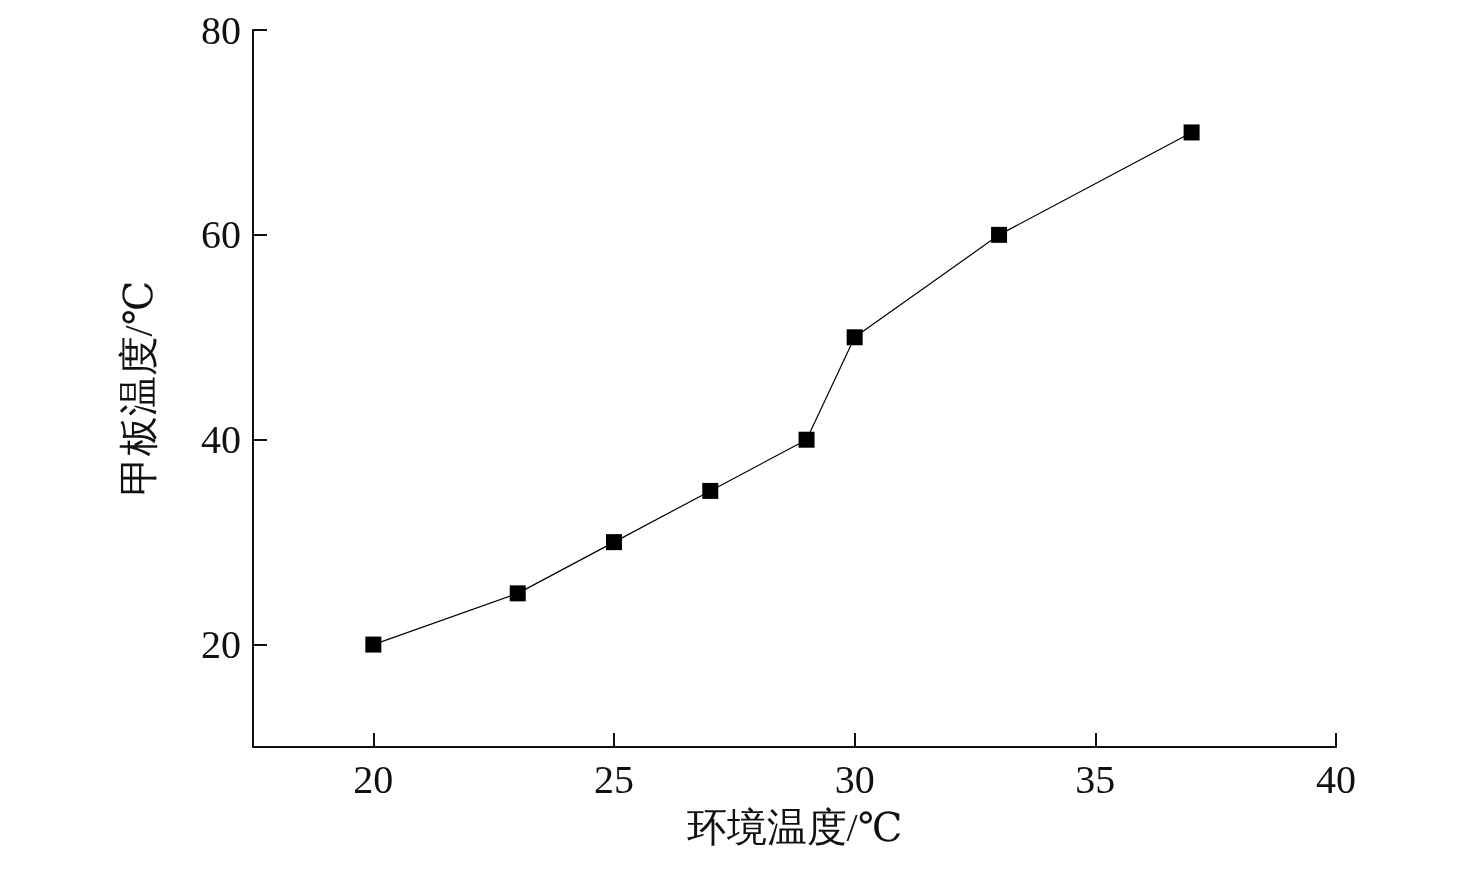  Describe the element at coordinates (373, 779) in the screenshot. I see `x-tick-label: 20` at that location.